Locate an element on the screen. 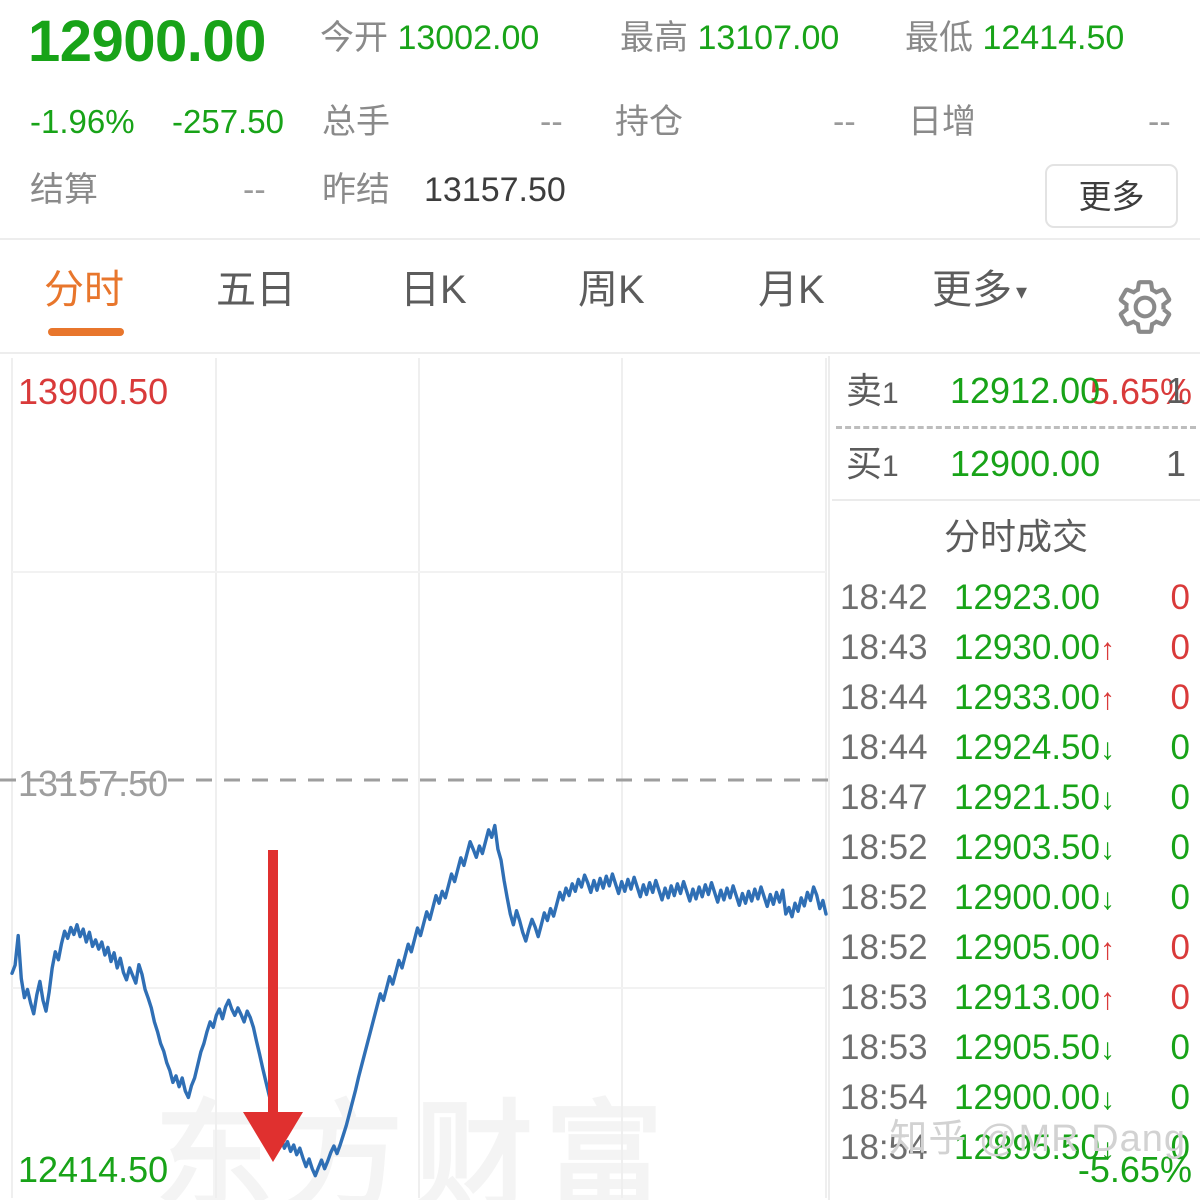  trade-row: 18:42 12923.00 0 is located at coordinates (1016, 598).